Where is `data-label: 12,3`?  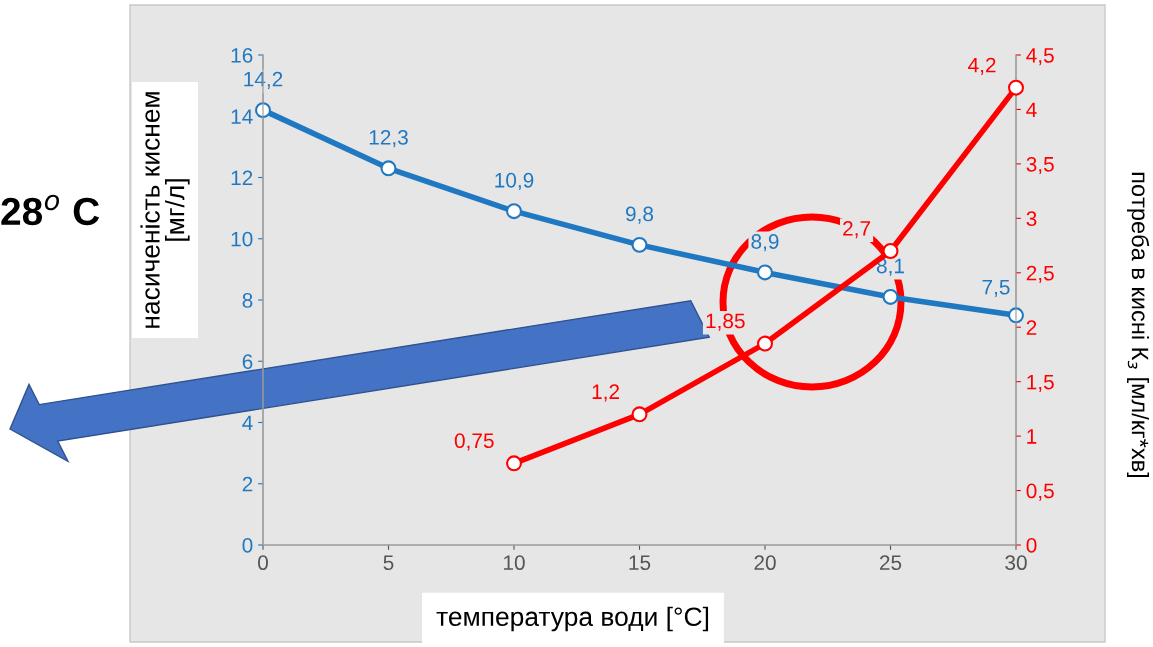 data-label: 12,3 is located at coordinates (388, 139).